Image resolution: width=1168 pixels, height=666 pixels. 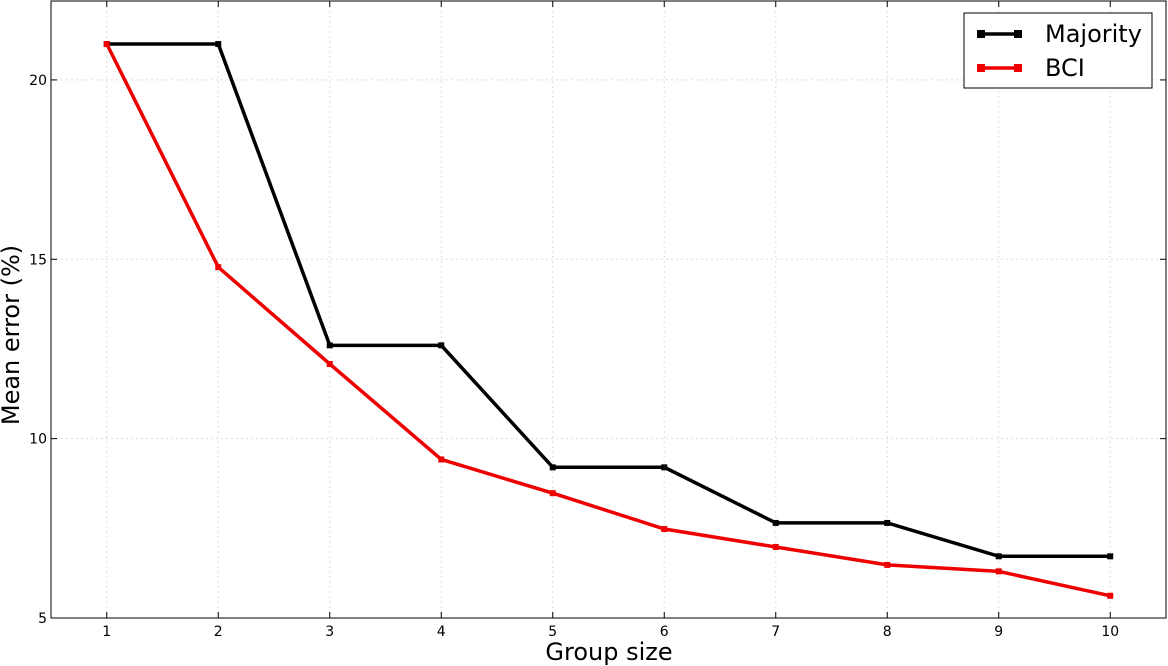 I want to click on legend: Majority BCI, so click(x=1058, y=50).